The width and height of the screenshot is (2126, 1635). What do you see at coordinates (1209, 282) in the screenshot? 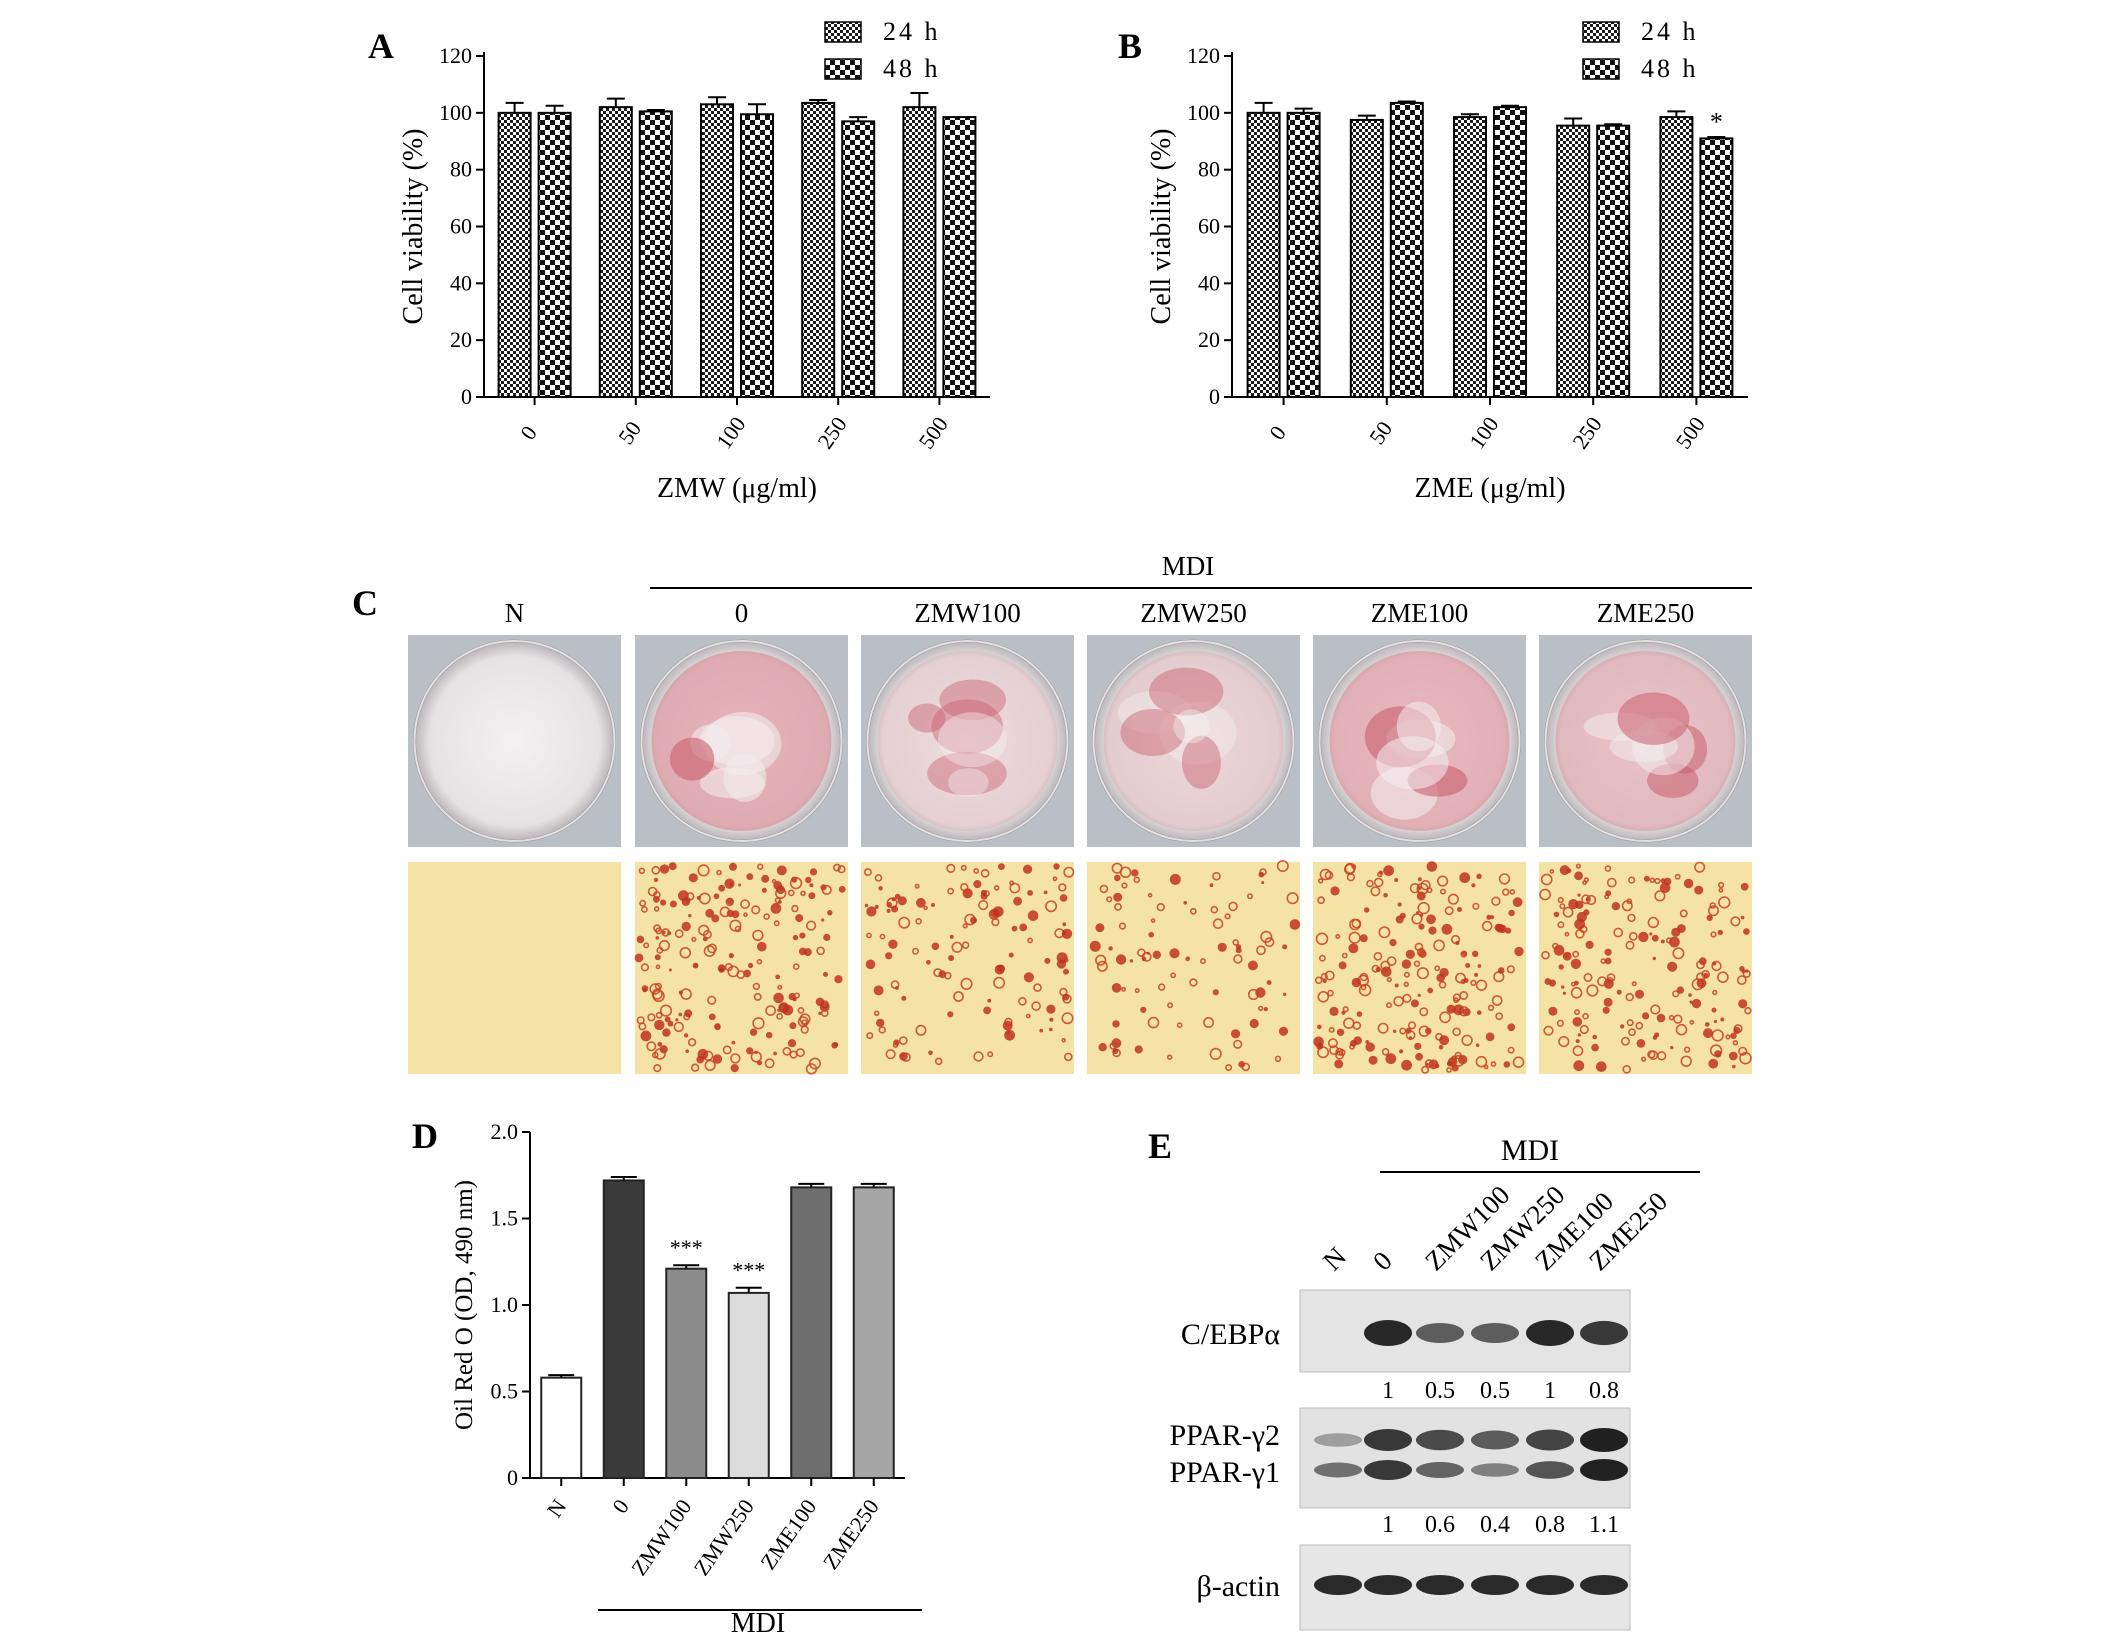
I see `y-tick-label: 40` at bounding box center [1209, 282].